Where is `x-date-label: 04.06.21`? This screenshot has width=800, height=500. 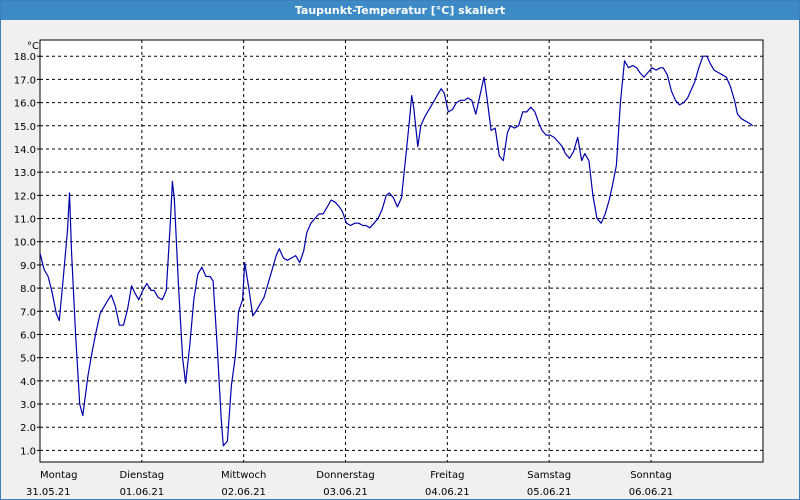 x-date-label: 04.06.21 is located at coordinates (447, 492).